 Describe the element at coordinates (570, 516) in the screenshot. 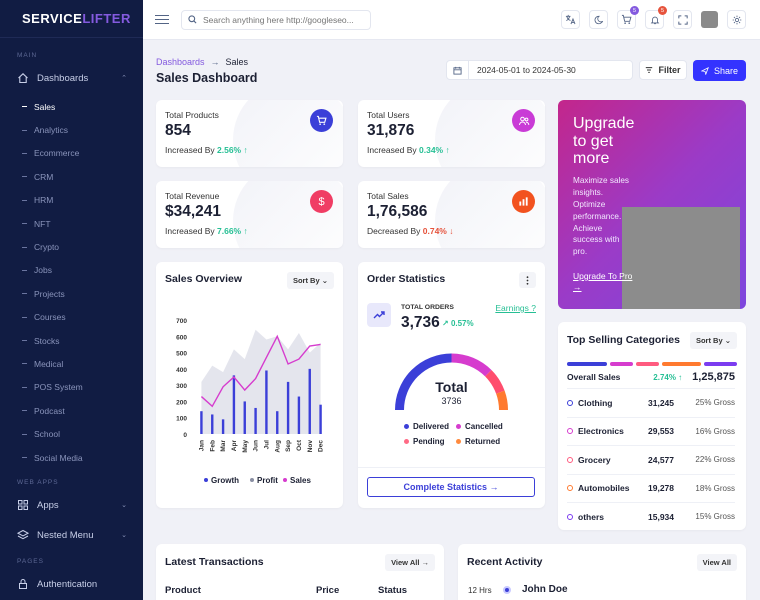

I see `category-dot` at that location.